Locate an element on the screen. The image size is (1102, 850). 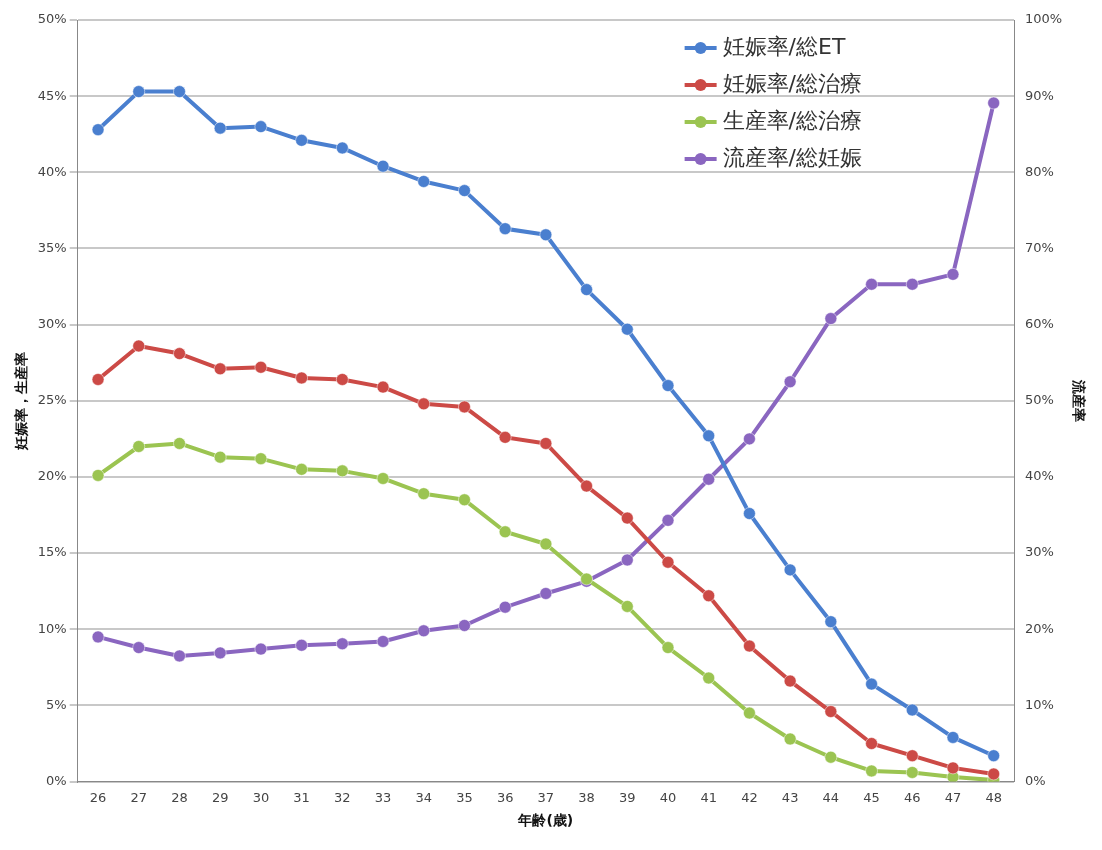
x-tick-label: 38 is located at coordinates (586, 797).